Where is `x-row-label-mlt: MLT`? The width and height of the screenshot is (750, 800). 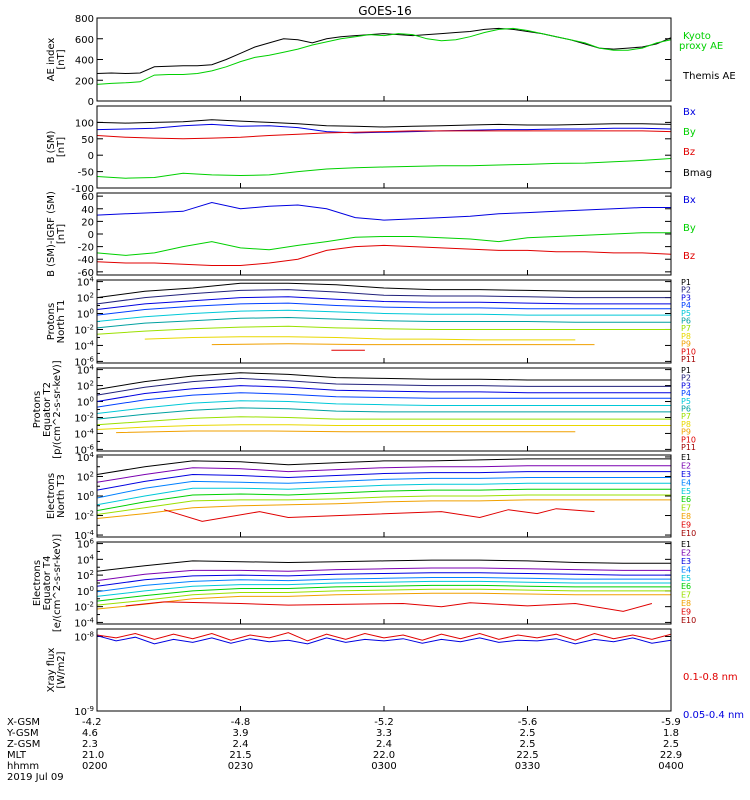 x-row-label-mlt: MLT is located at coordinates (17, 755).